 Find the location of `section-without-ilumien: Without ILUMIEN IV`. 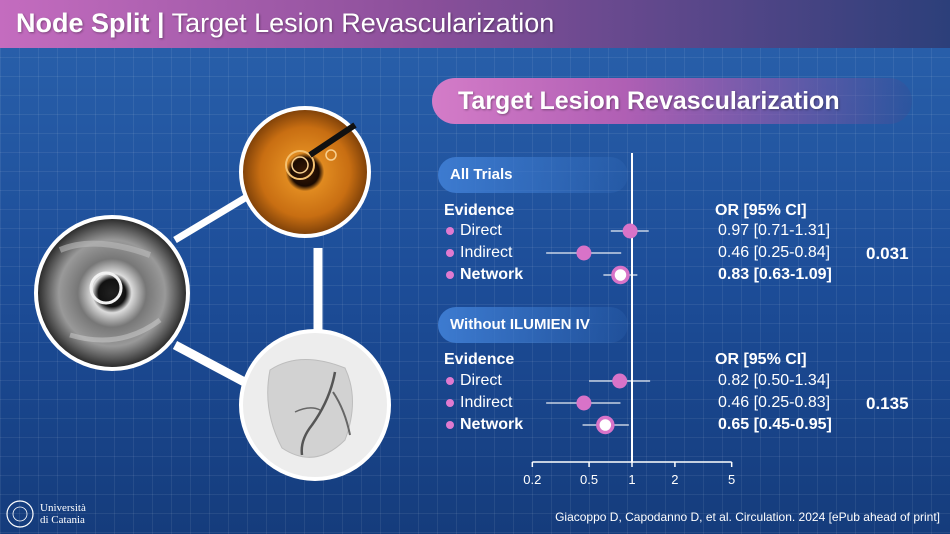

section-without-ilumien: Without ILUMIEN IV is located at coordinates (533, 325).